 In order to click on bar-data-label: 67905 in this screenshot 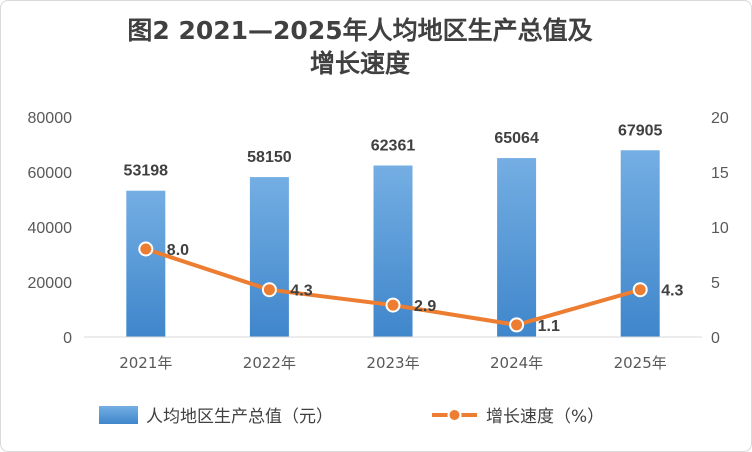, I will do `click(640, 130)`.